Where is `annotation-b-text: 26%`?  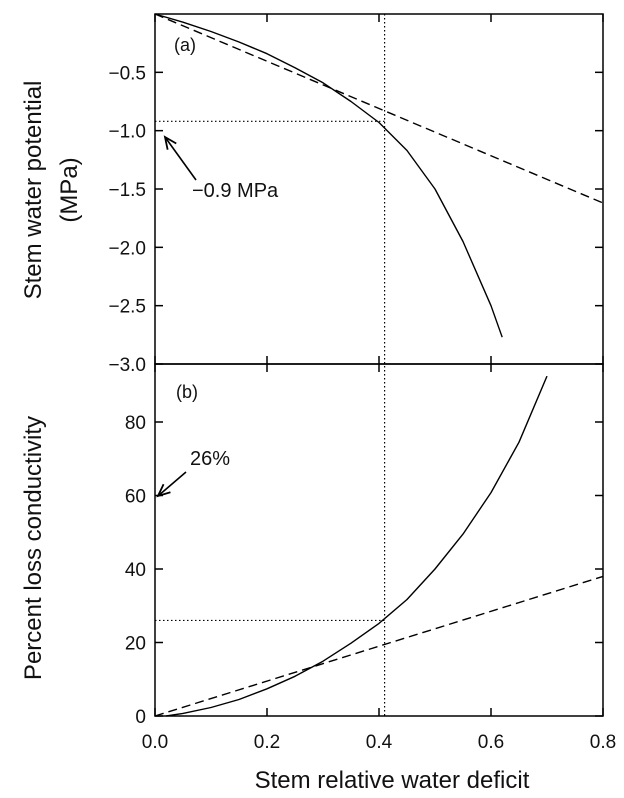
annotation-b-text: 26% is located at coordinates (210, 459).